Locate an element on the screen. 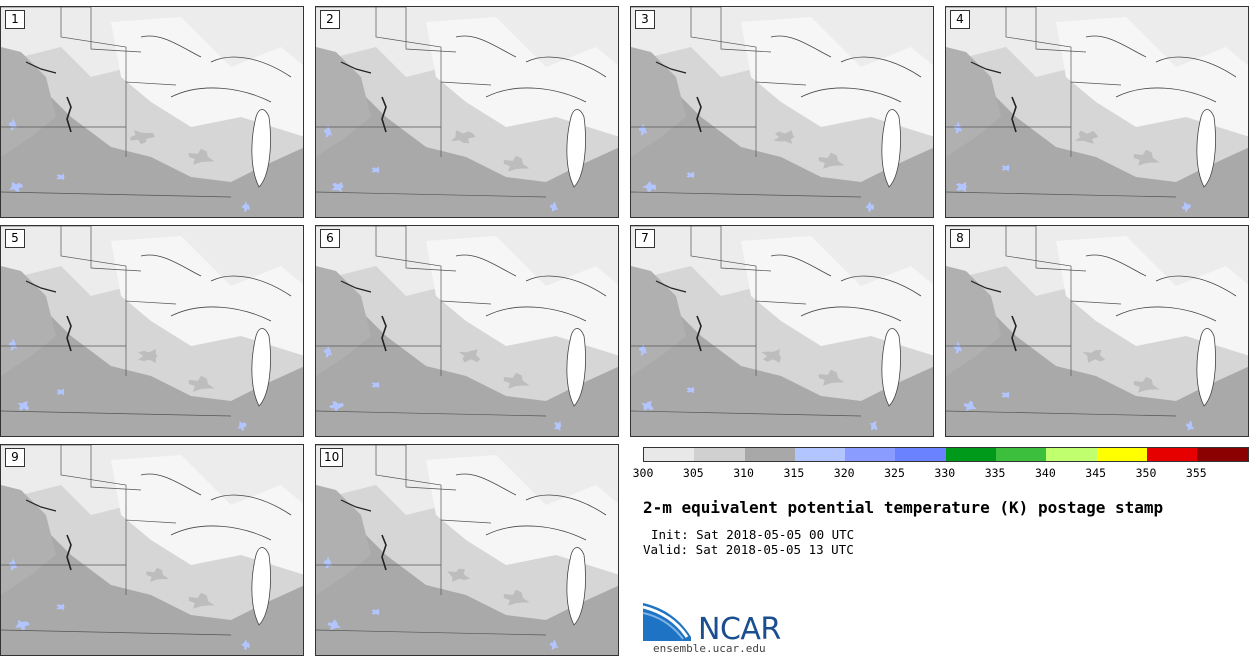  colorbar-tick-label: 320 is located at coordinates (844, 473).